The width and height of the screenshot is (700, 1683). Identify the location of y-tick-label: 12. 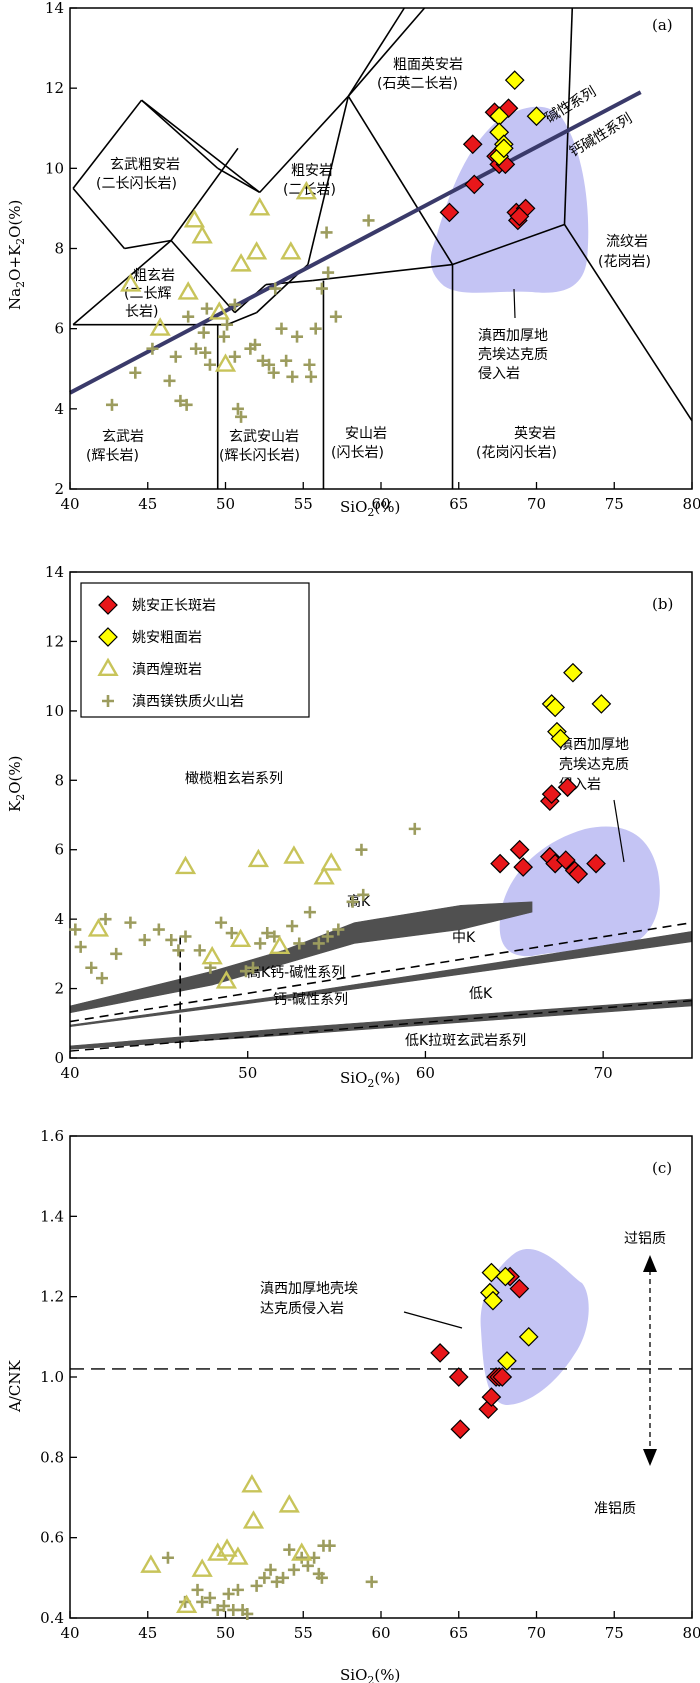
(54, 88).